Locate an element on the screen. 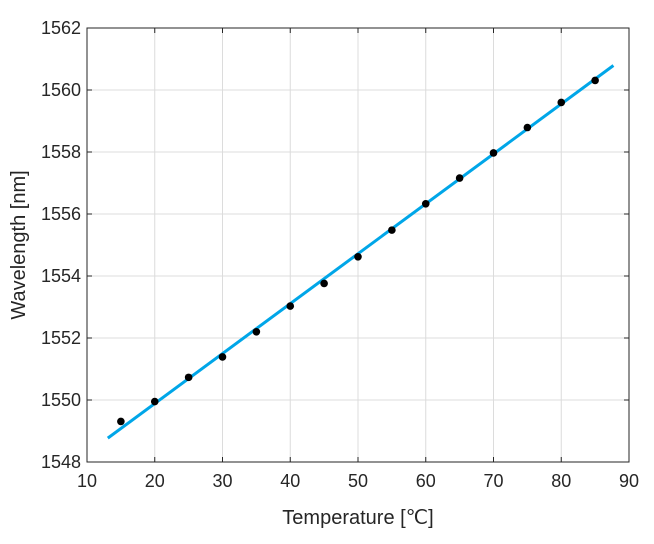  x-tick-label: 70 is located at coordinates (493, 481).